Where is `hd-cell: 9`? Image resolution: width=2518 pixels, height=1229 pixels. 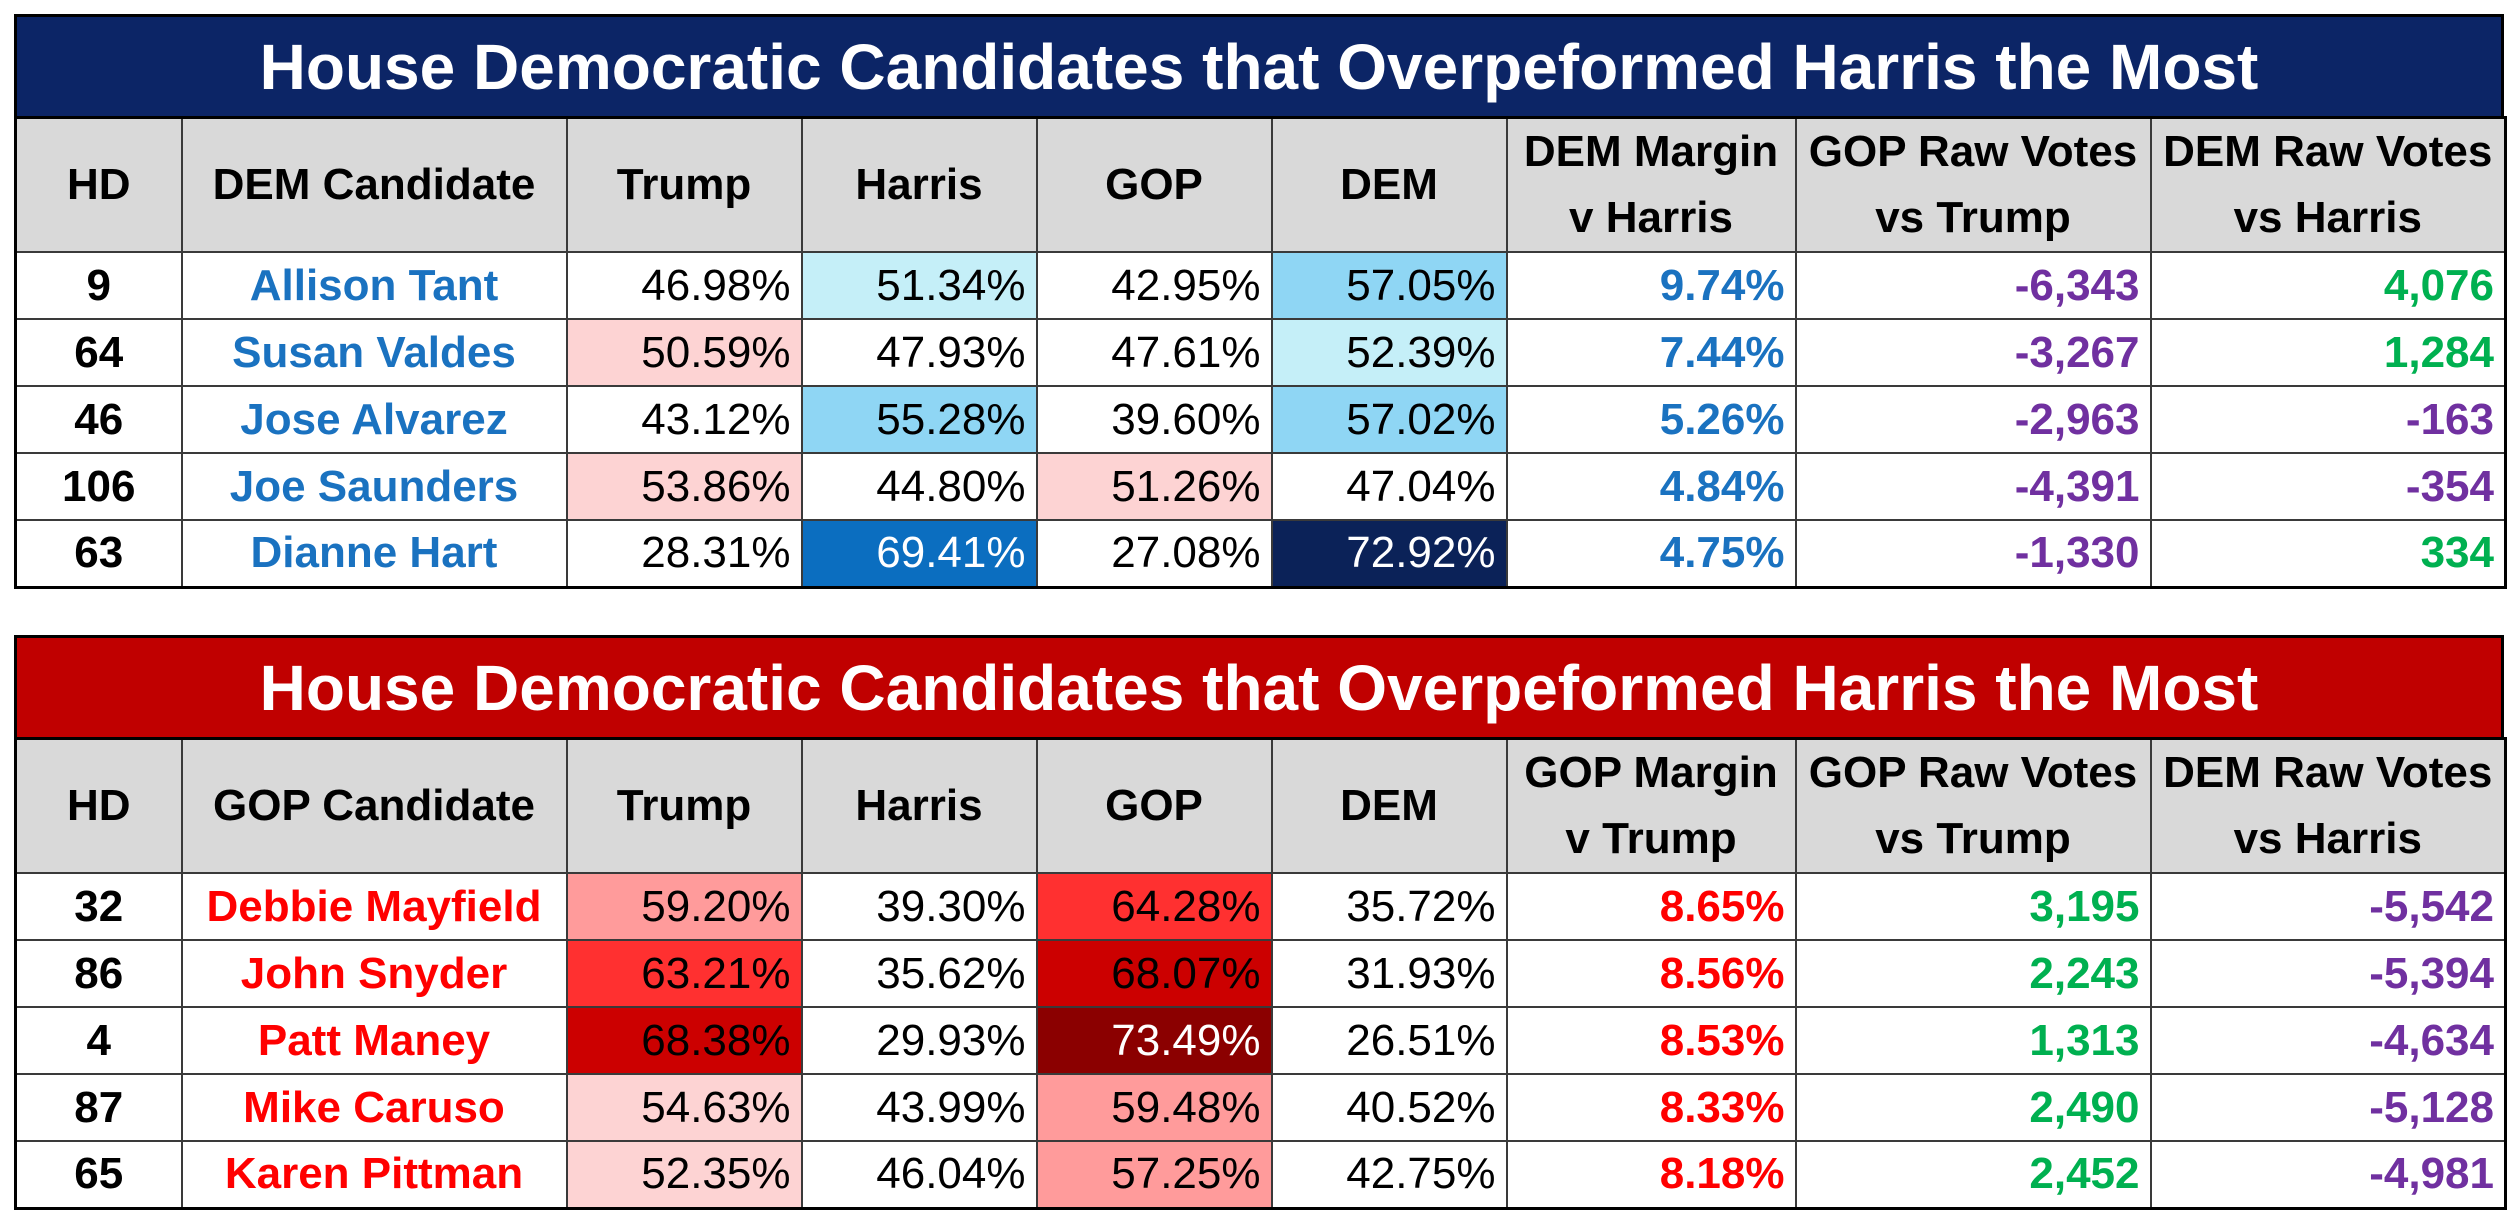 hd-cell: 9 is located at coordinates (98, 285).